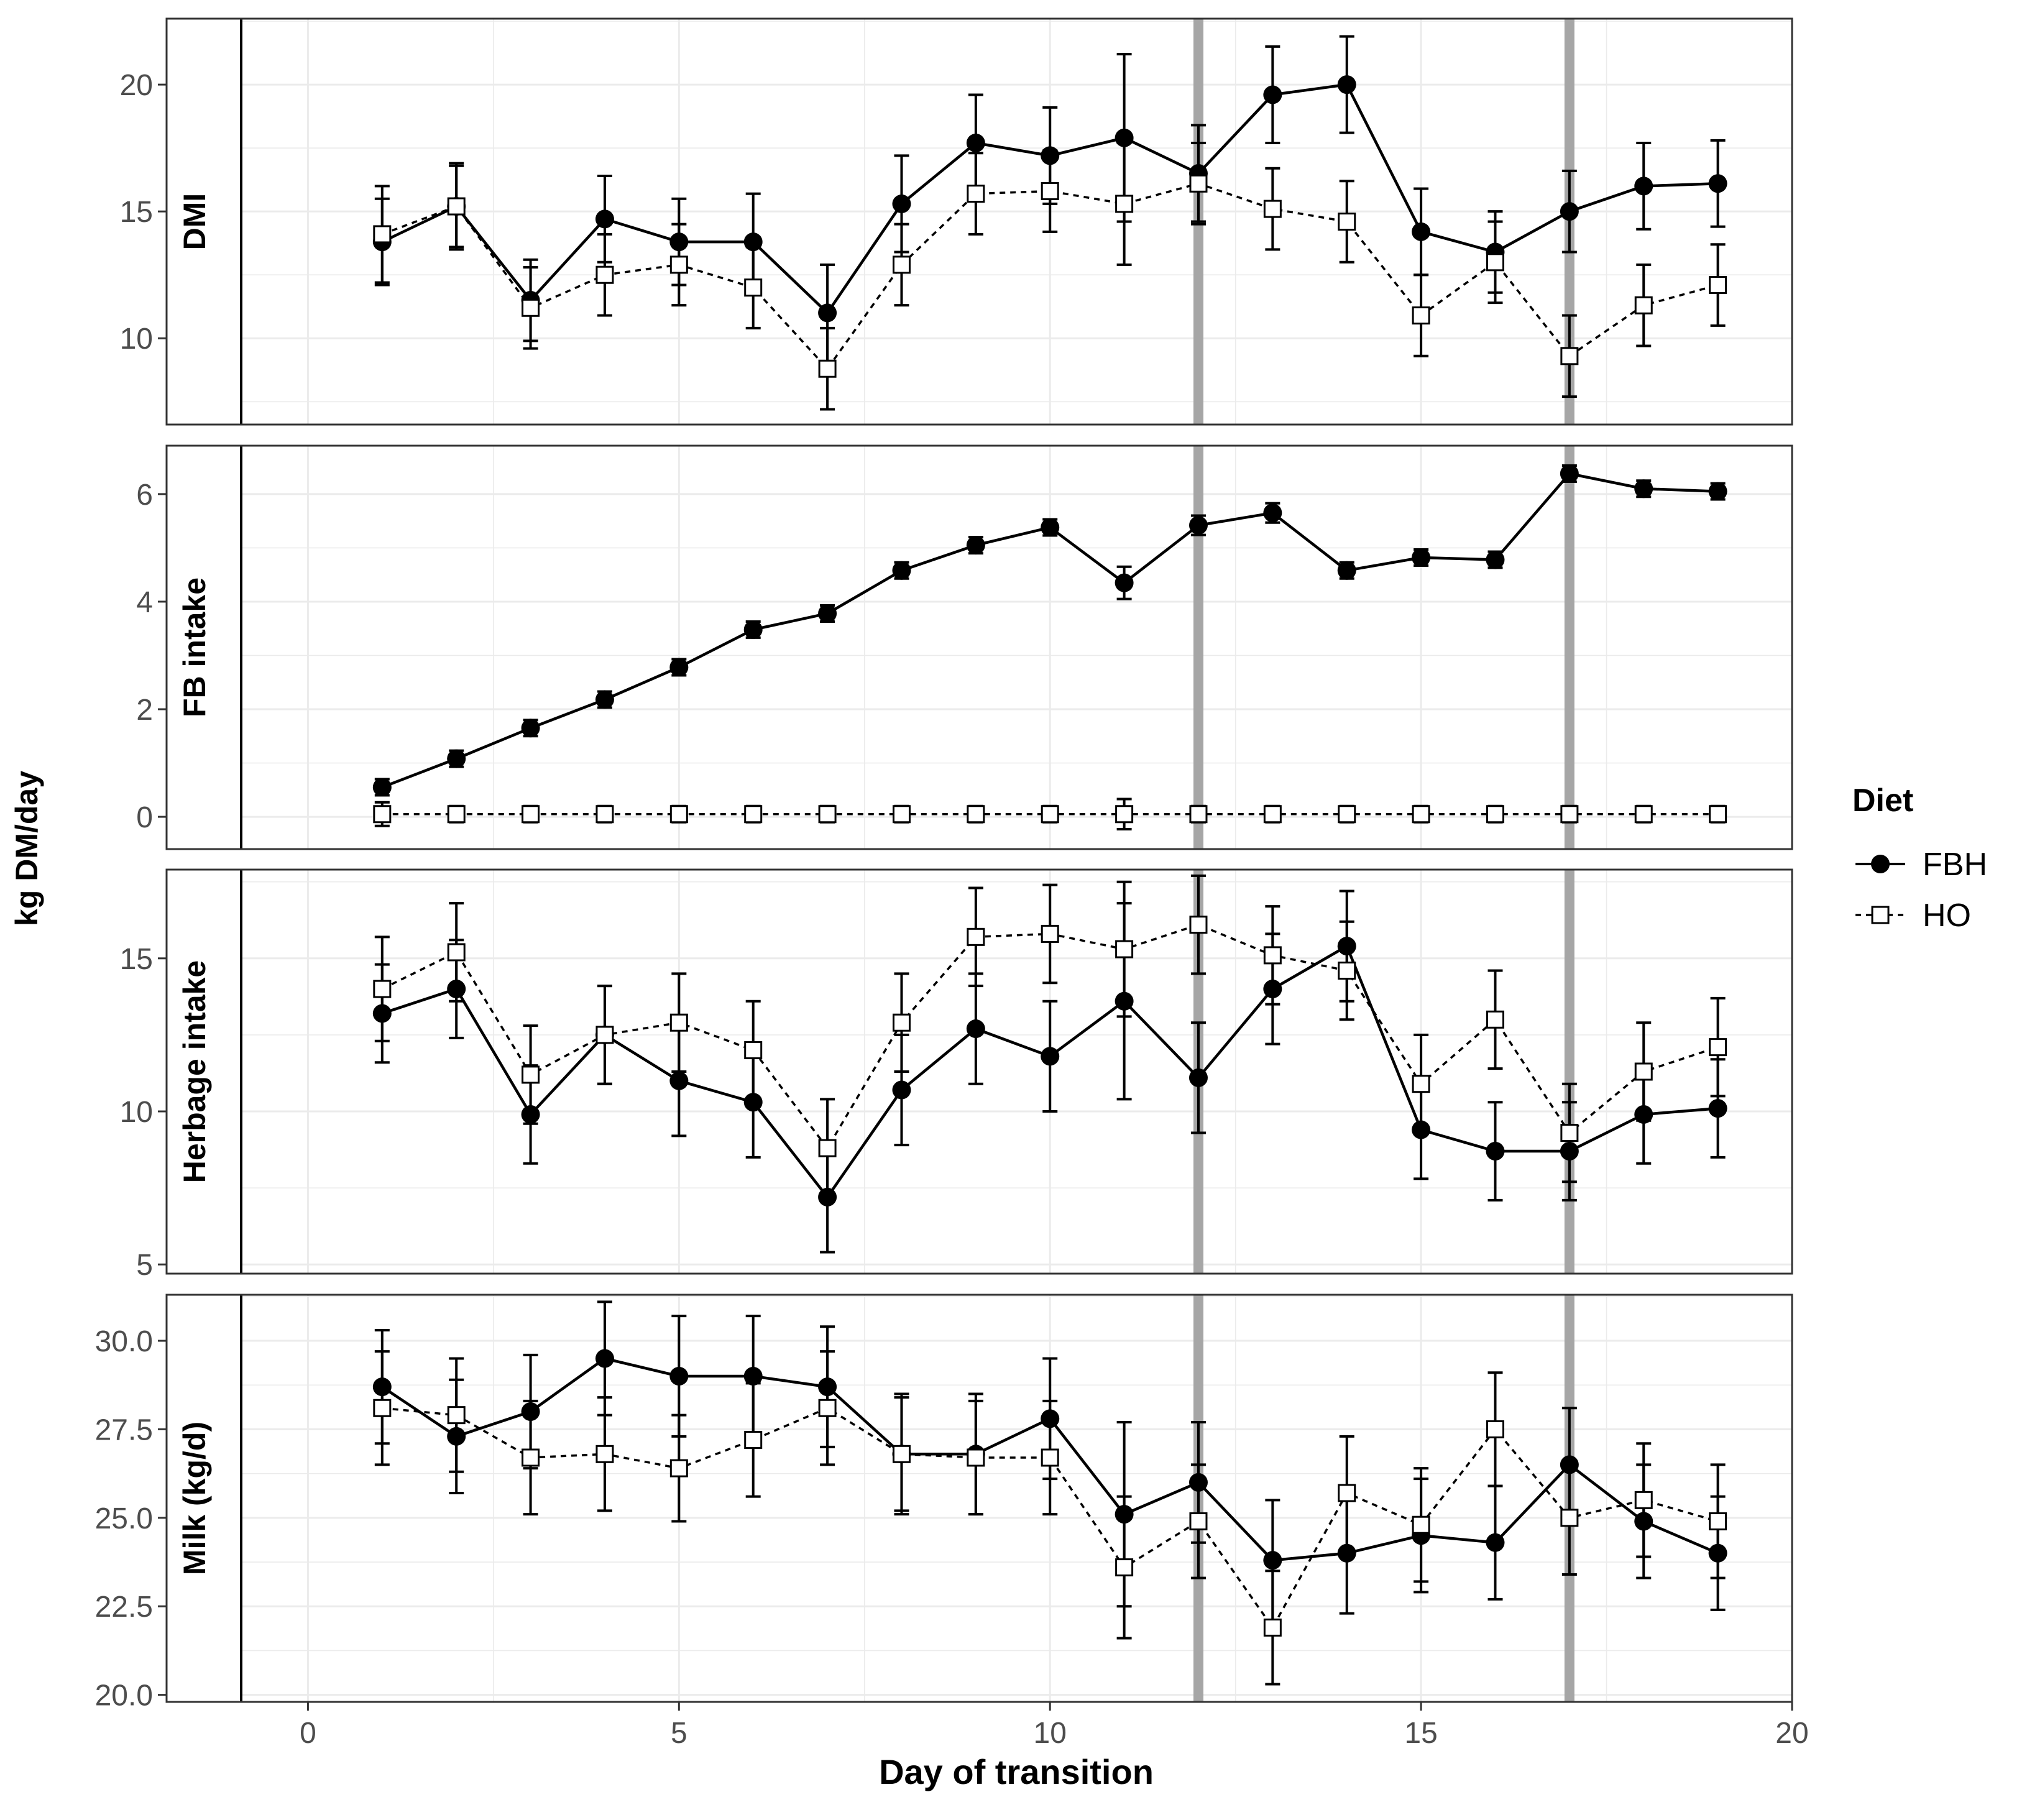  What do you see at coordinates (1050, 1733) in the screenshot?
I see `x-tick-label: 10` at bounding box center [1050, 1733].